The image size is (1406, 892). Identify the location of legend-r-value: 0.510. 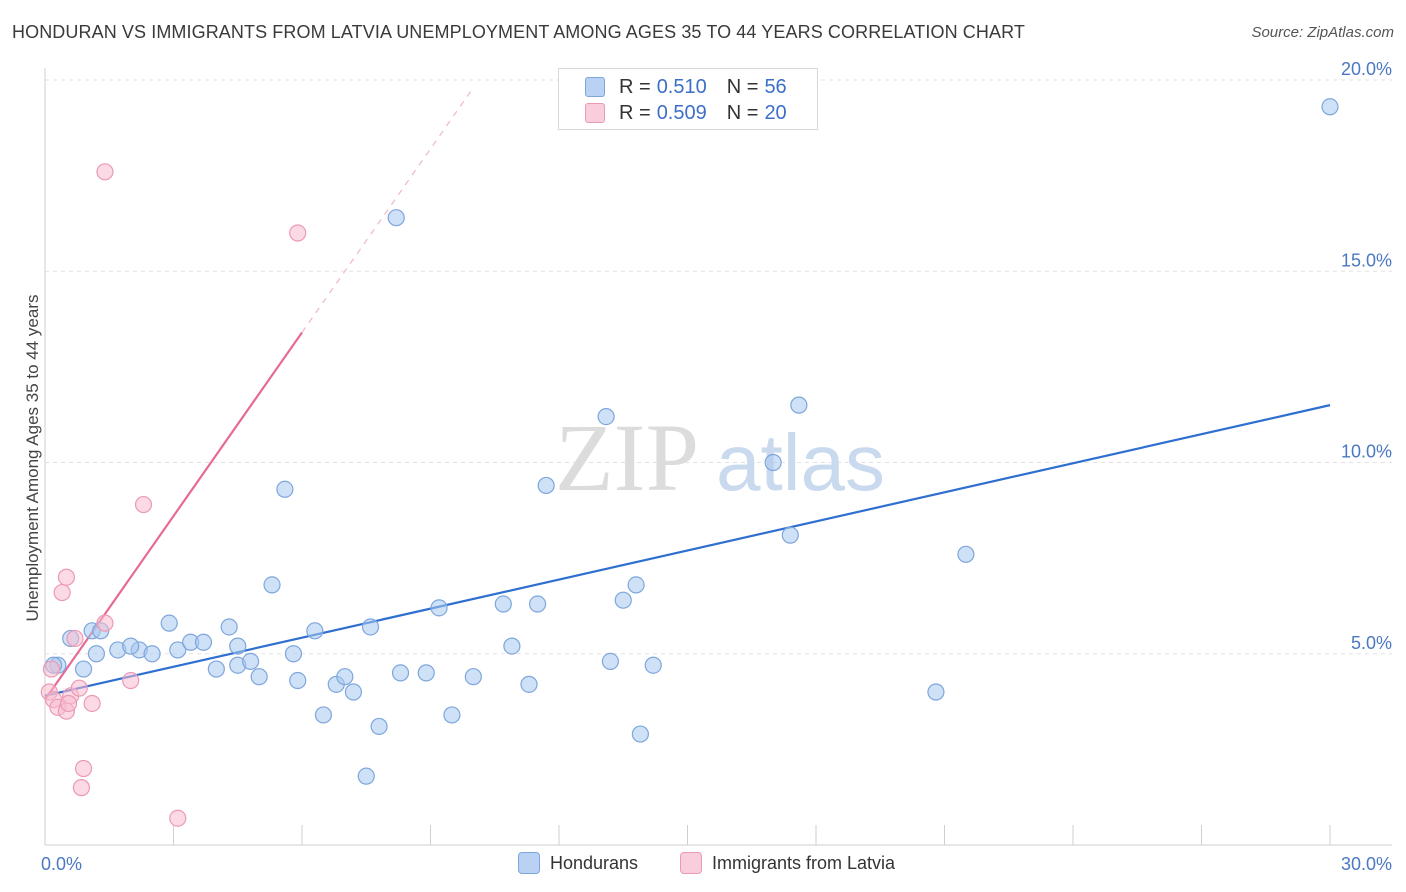
(681, 86).